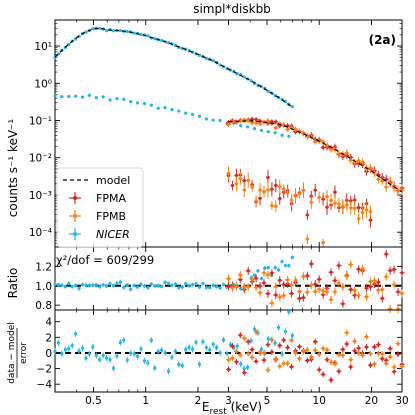  I want to click on y-tick-label: 1.0, so click(43, 287).